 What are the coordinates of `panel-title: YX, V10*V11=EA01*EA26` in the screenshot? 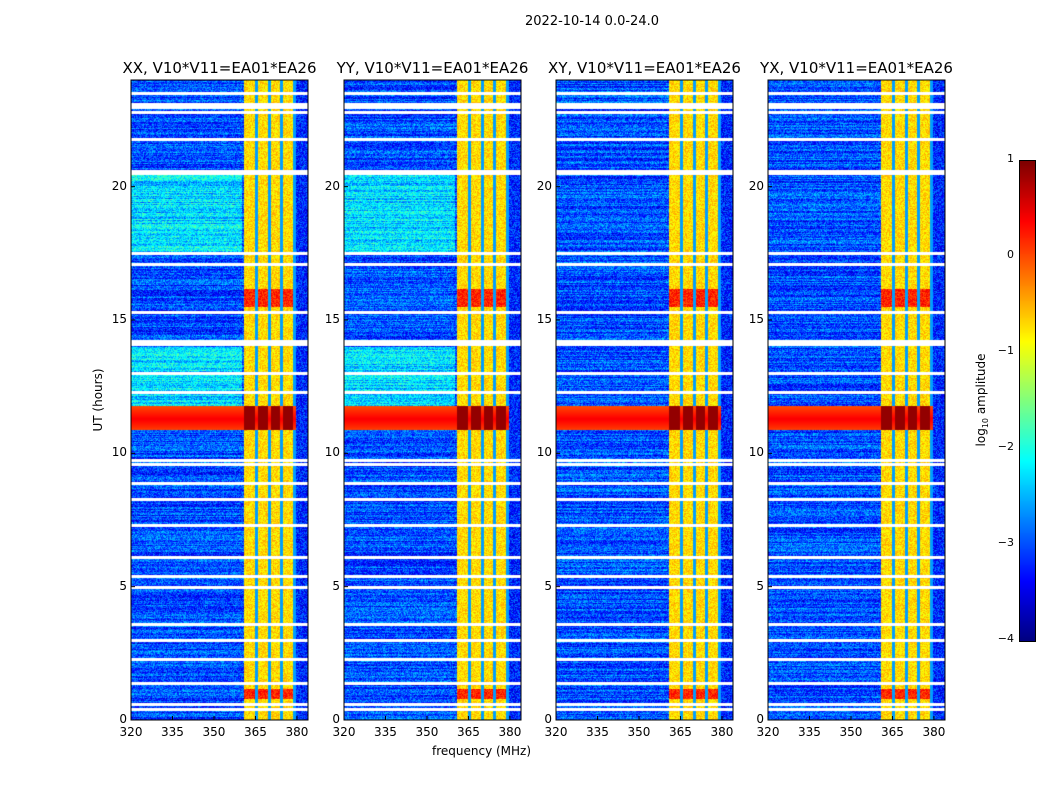 It's located at (856, 68).